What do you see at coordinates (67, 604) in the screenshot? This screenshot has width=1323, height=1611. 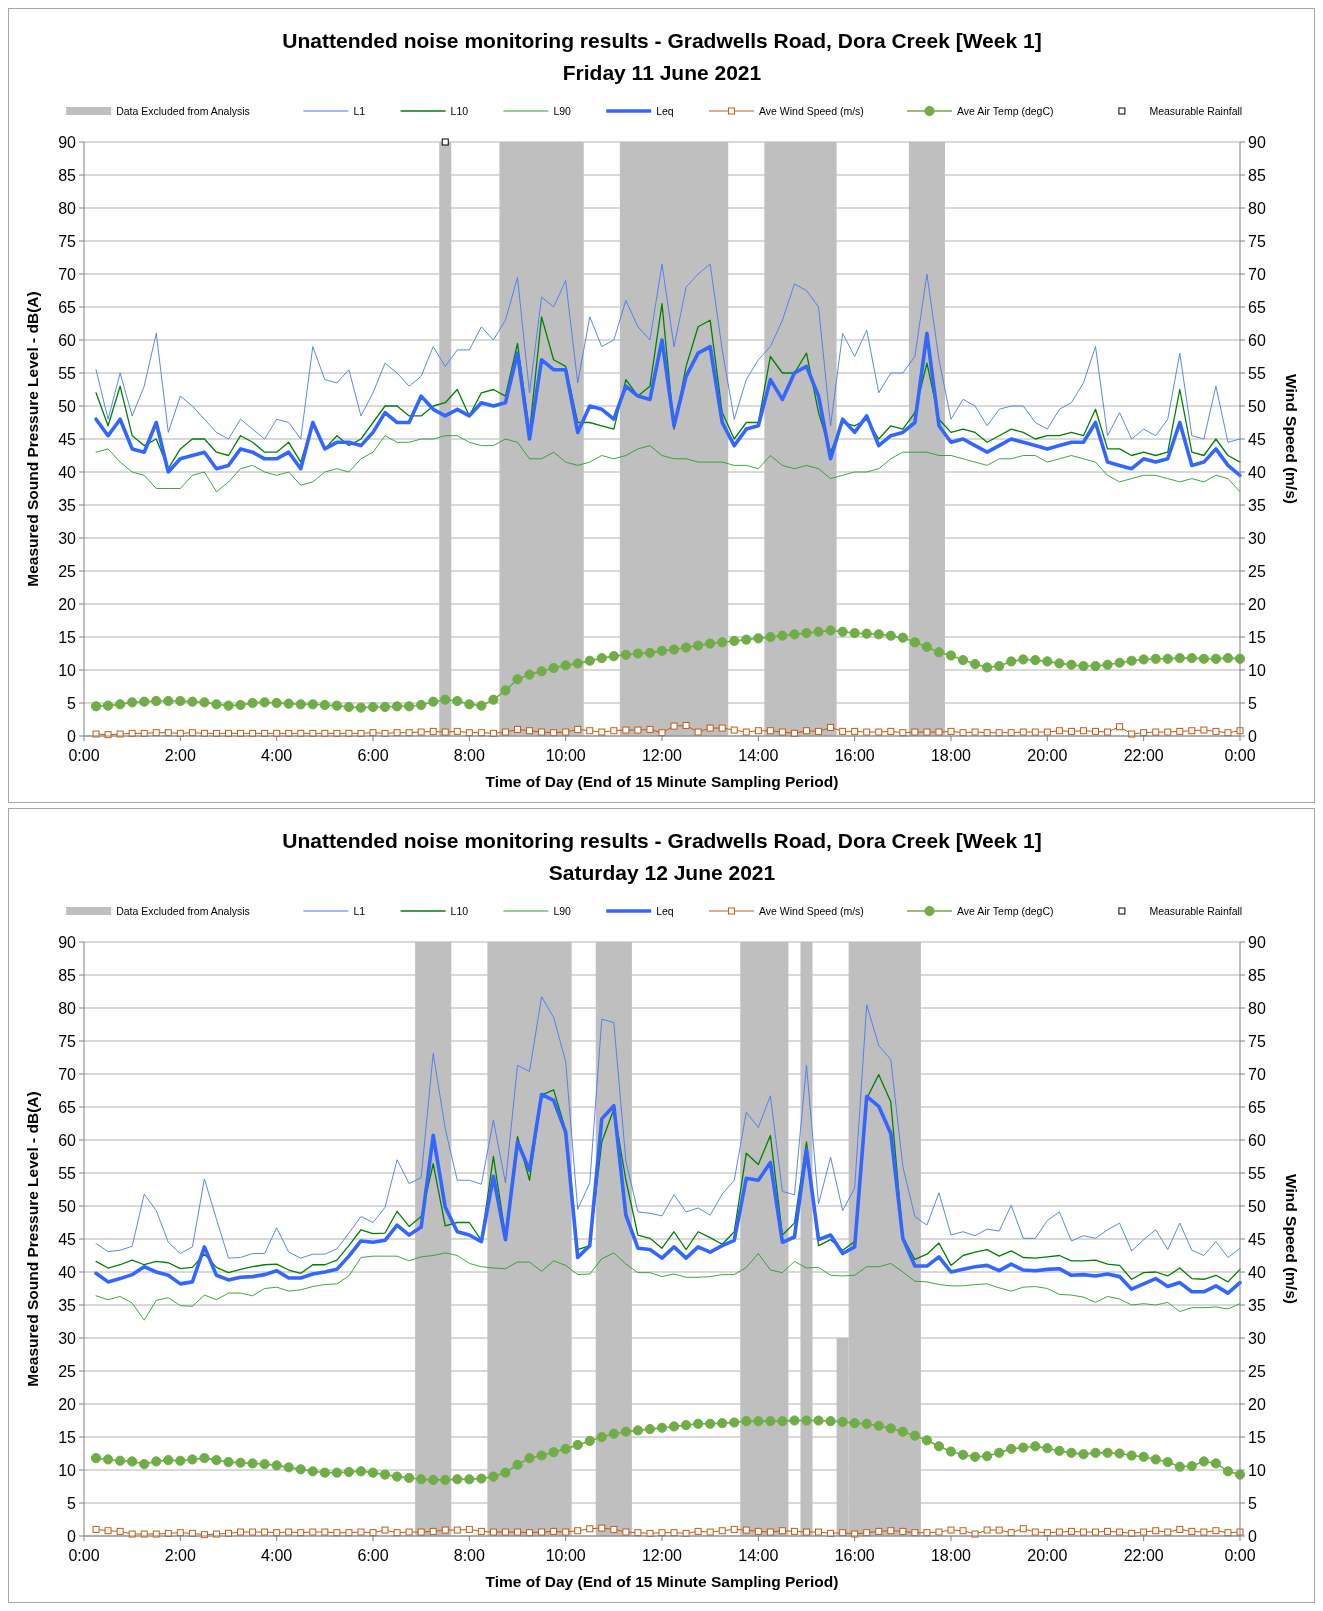 I see `y-tick-label: 20` at bounding box center [67, 604].